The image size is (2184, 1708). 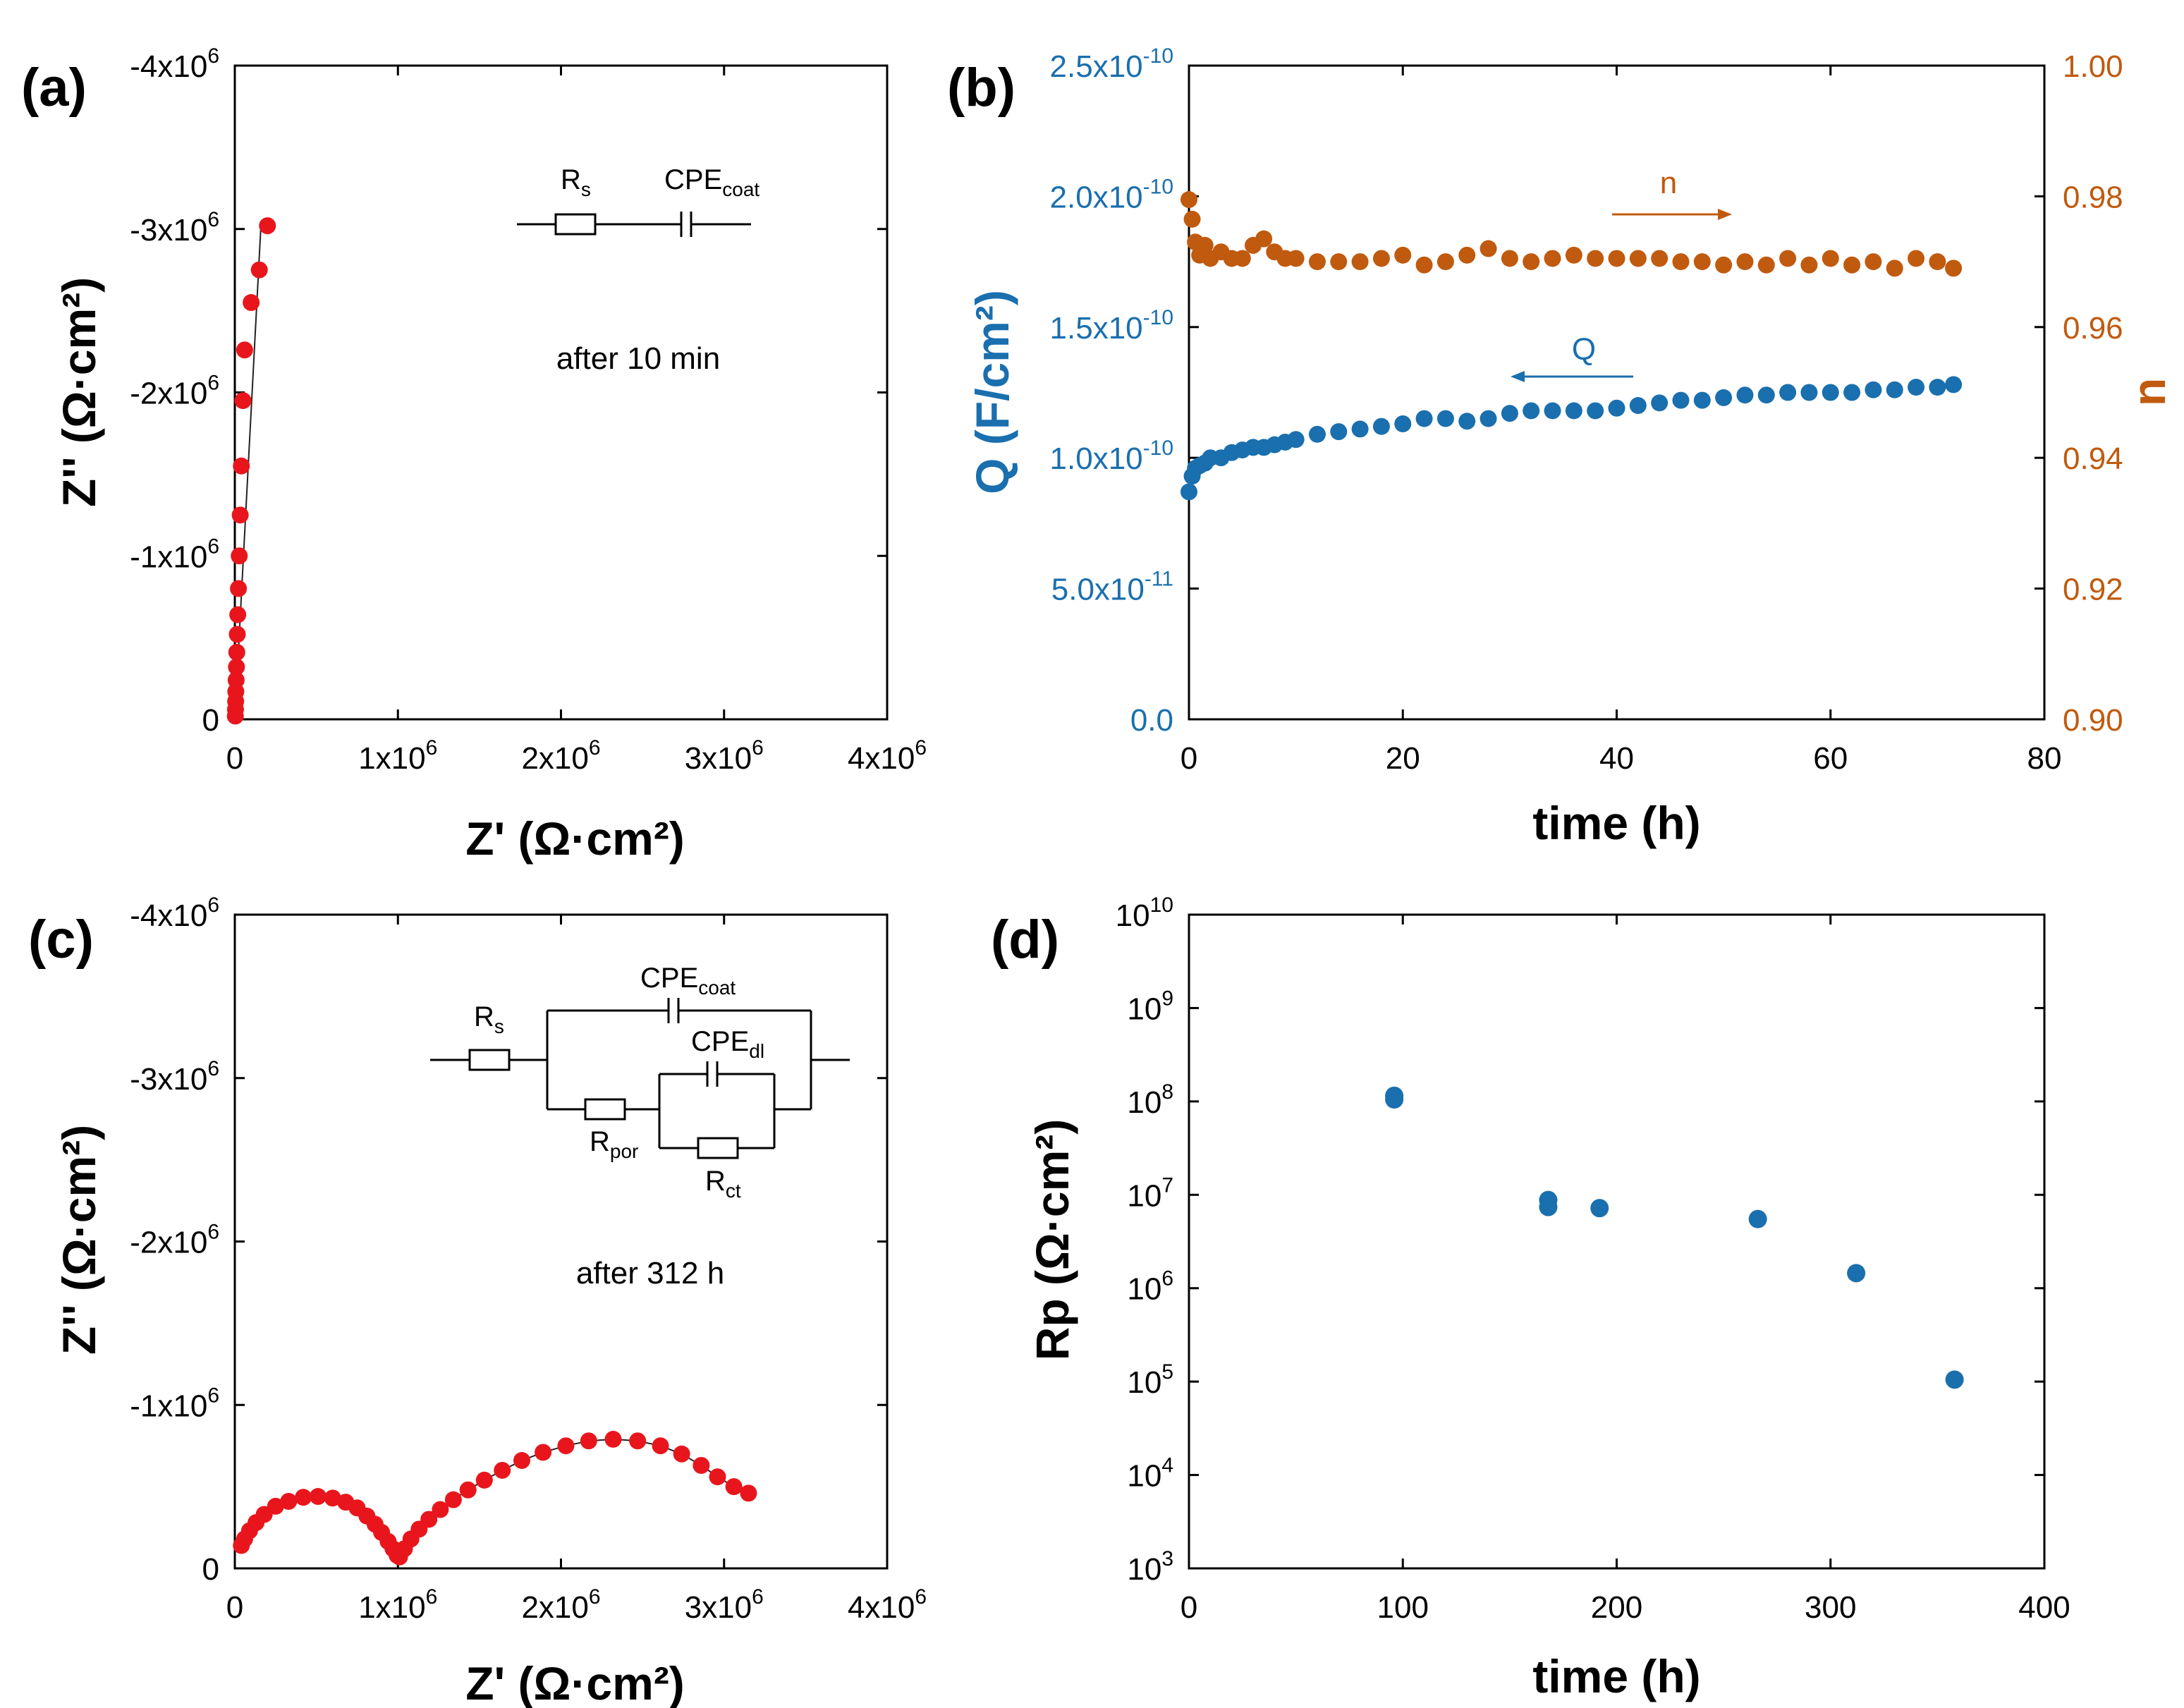 I want to click on y-right-tick-label-b: 0.90, so click(x=2093, y=720).